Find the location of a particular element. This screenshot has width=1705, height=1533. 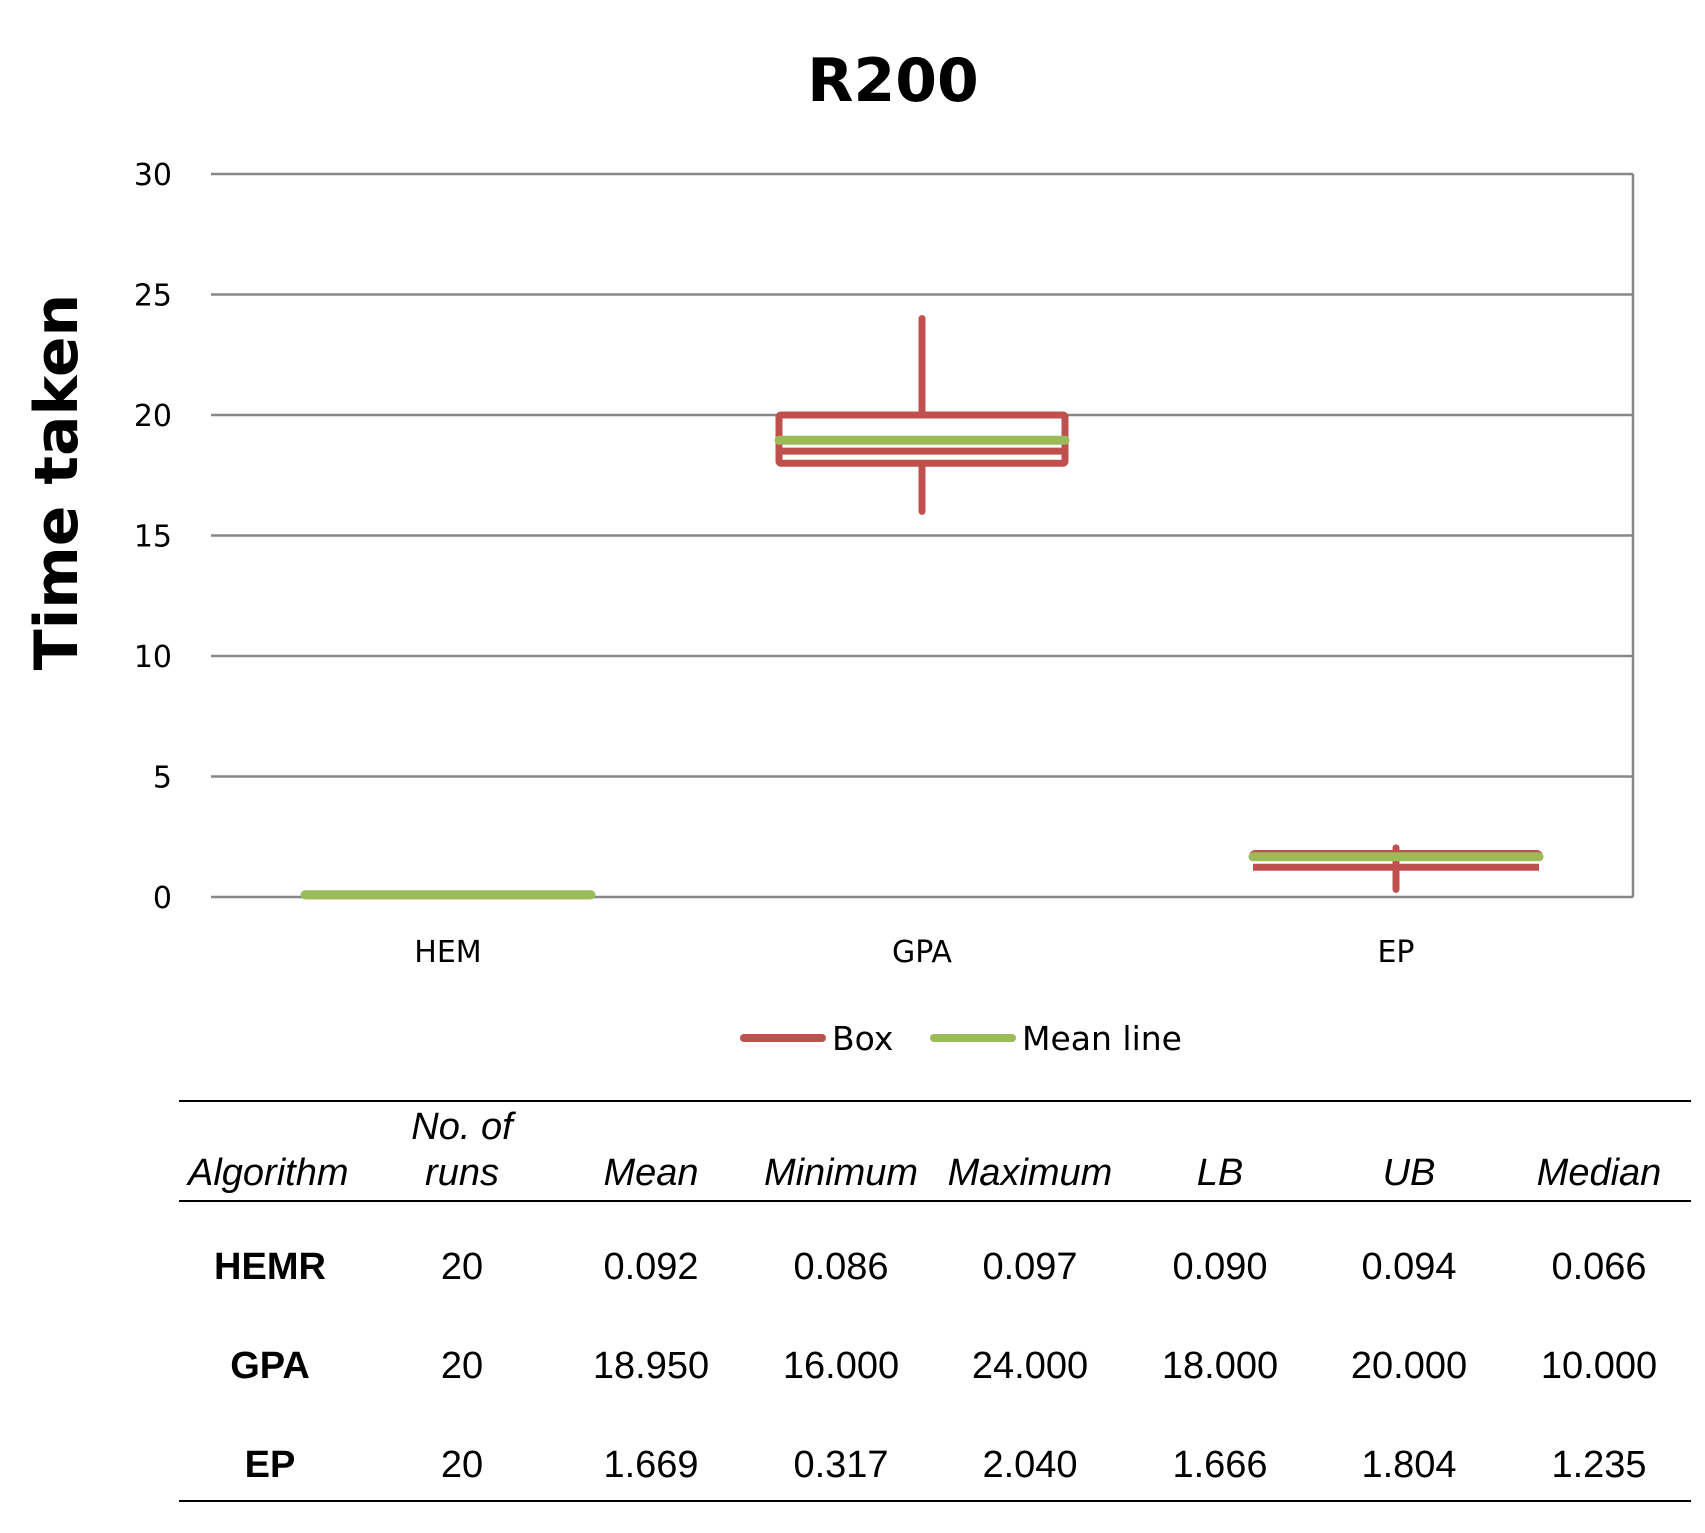

header-7-line-0: Median is located at coordinates (1599, 1173).